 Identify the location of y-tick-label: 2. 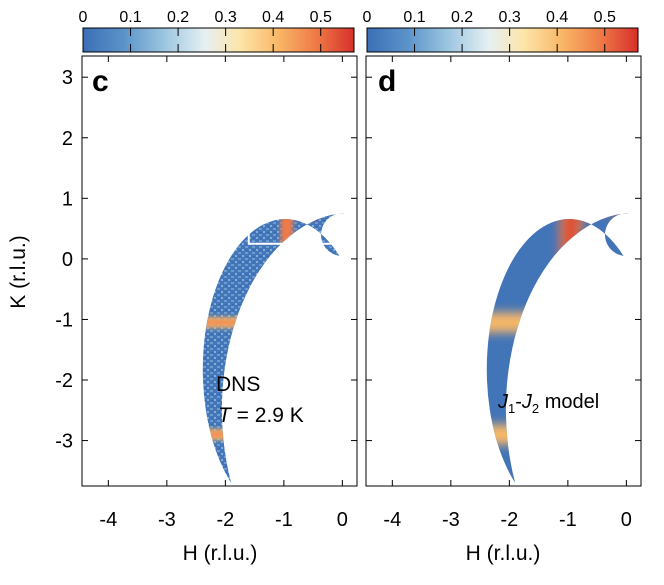
(67, 139).